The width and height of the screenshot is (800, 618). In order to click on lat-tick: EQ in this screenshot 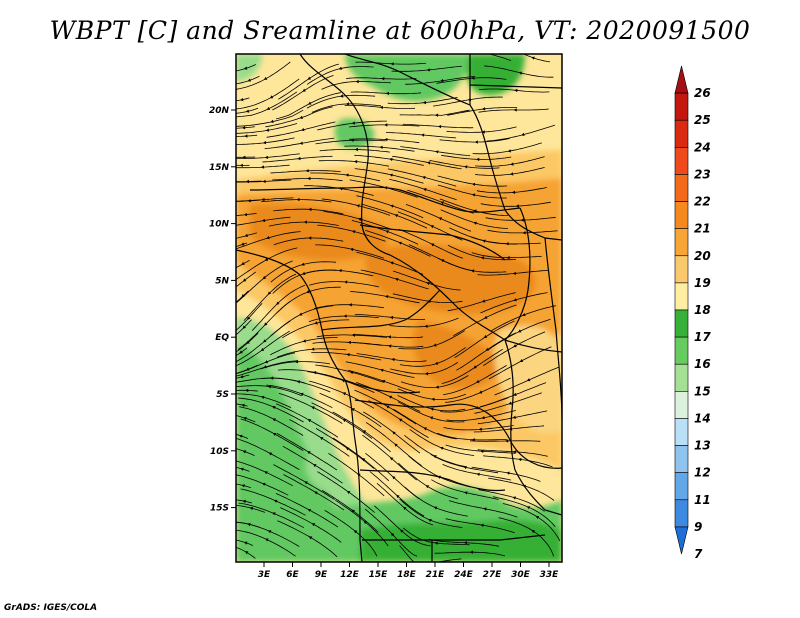, I will do `click(225, 338)`.